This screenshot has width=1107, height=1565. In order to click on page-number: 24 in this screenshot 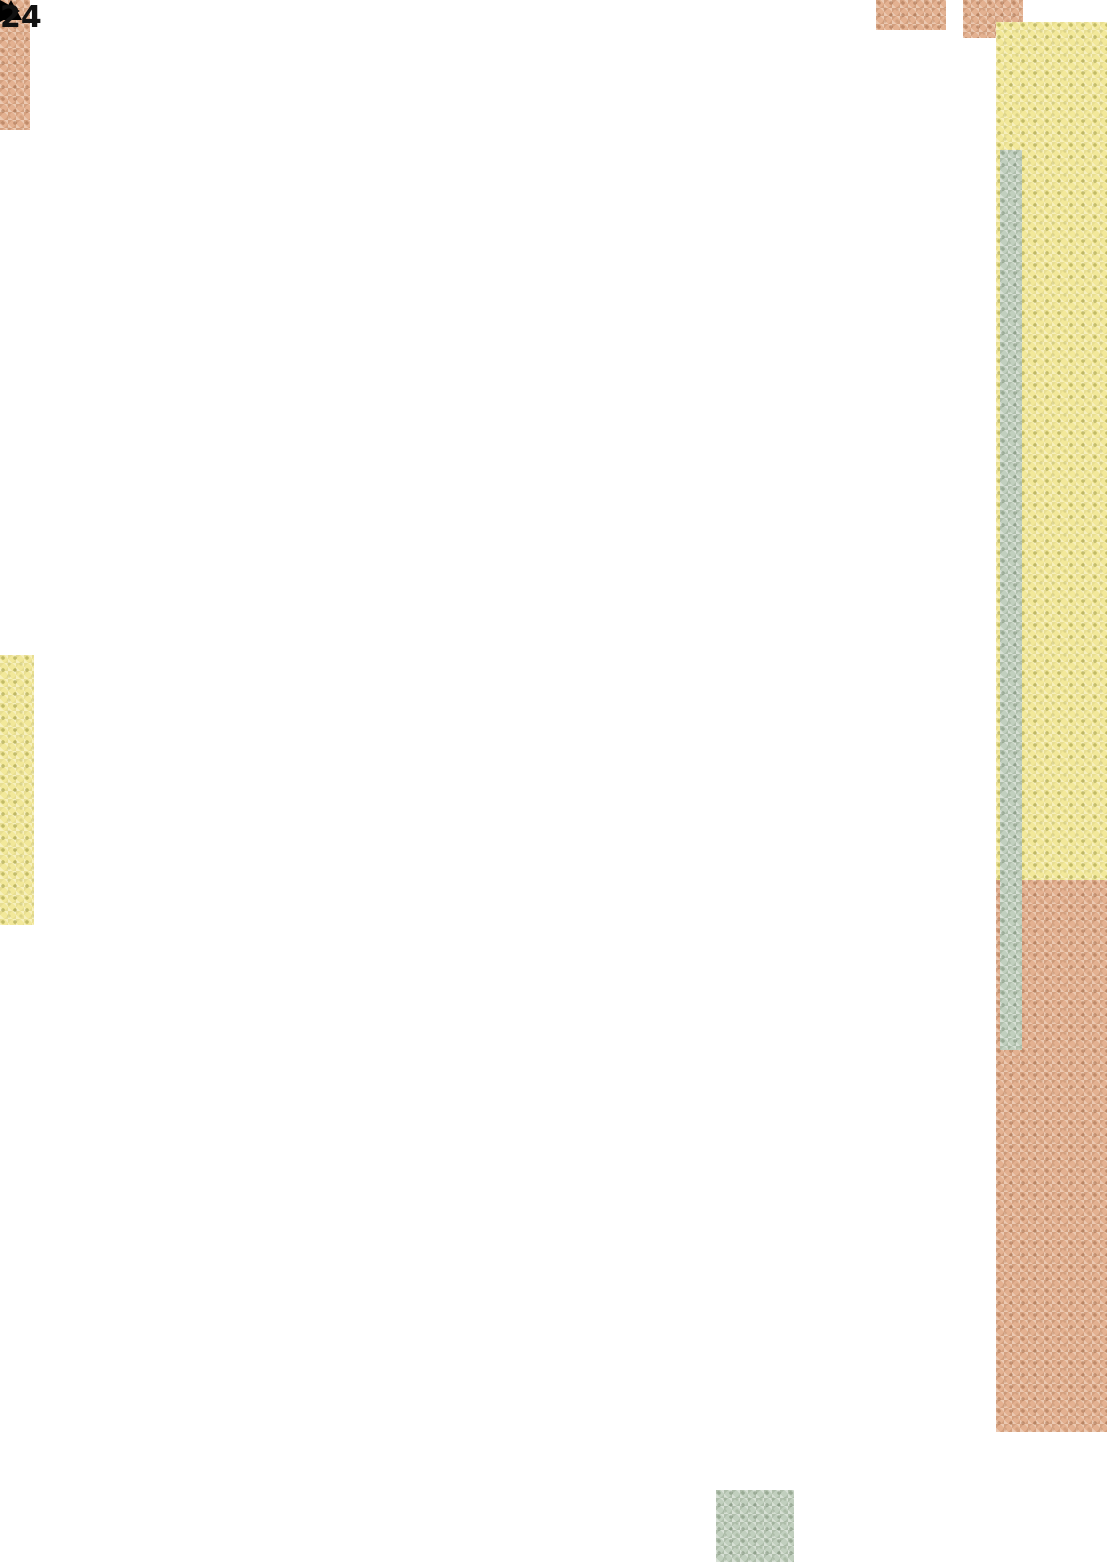, I will do `click(21, 17)`.